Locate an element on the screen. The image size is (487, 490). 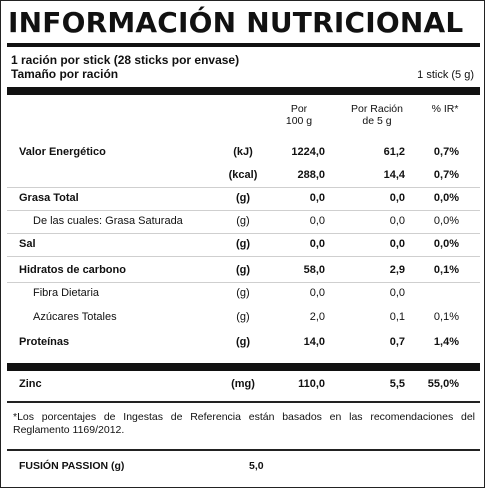
nutrient-row: (kcal) 288,0 14,4 0,7% is located at coordinates (243, 175).